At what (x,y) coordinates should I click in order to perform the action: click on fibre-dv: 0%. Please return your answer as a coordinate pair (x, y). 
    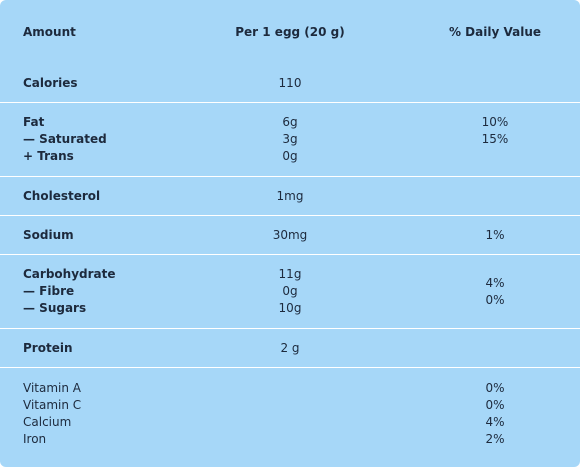
    Looking at the image, I should click on (495, 299).